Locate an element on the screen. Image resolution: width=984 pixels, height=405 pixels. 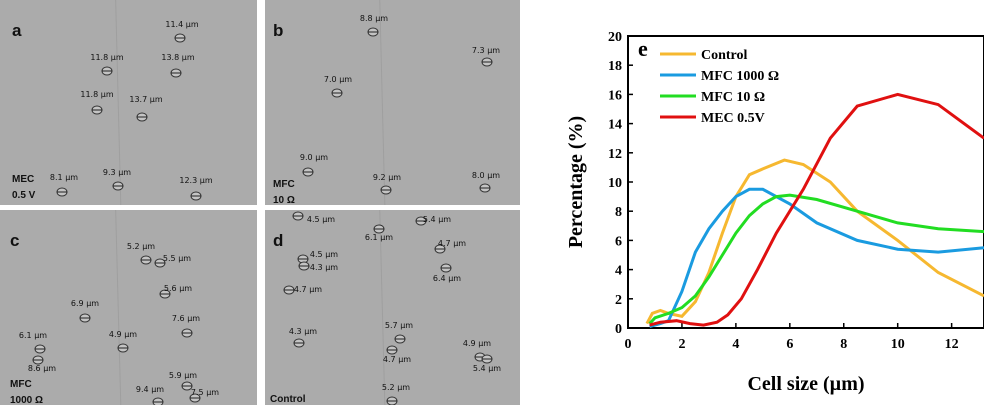
chart-title: e is located at coordinates (643, 48).